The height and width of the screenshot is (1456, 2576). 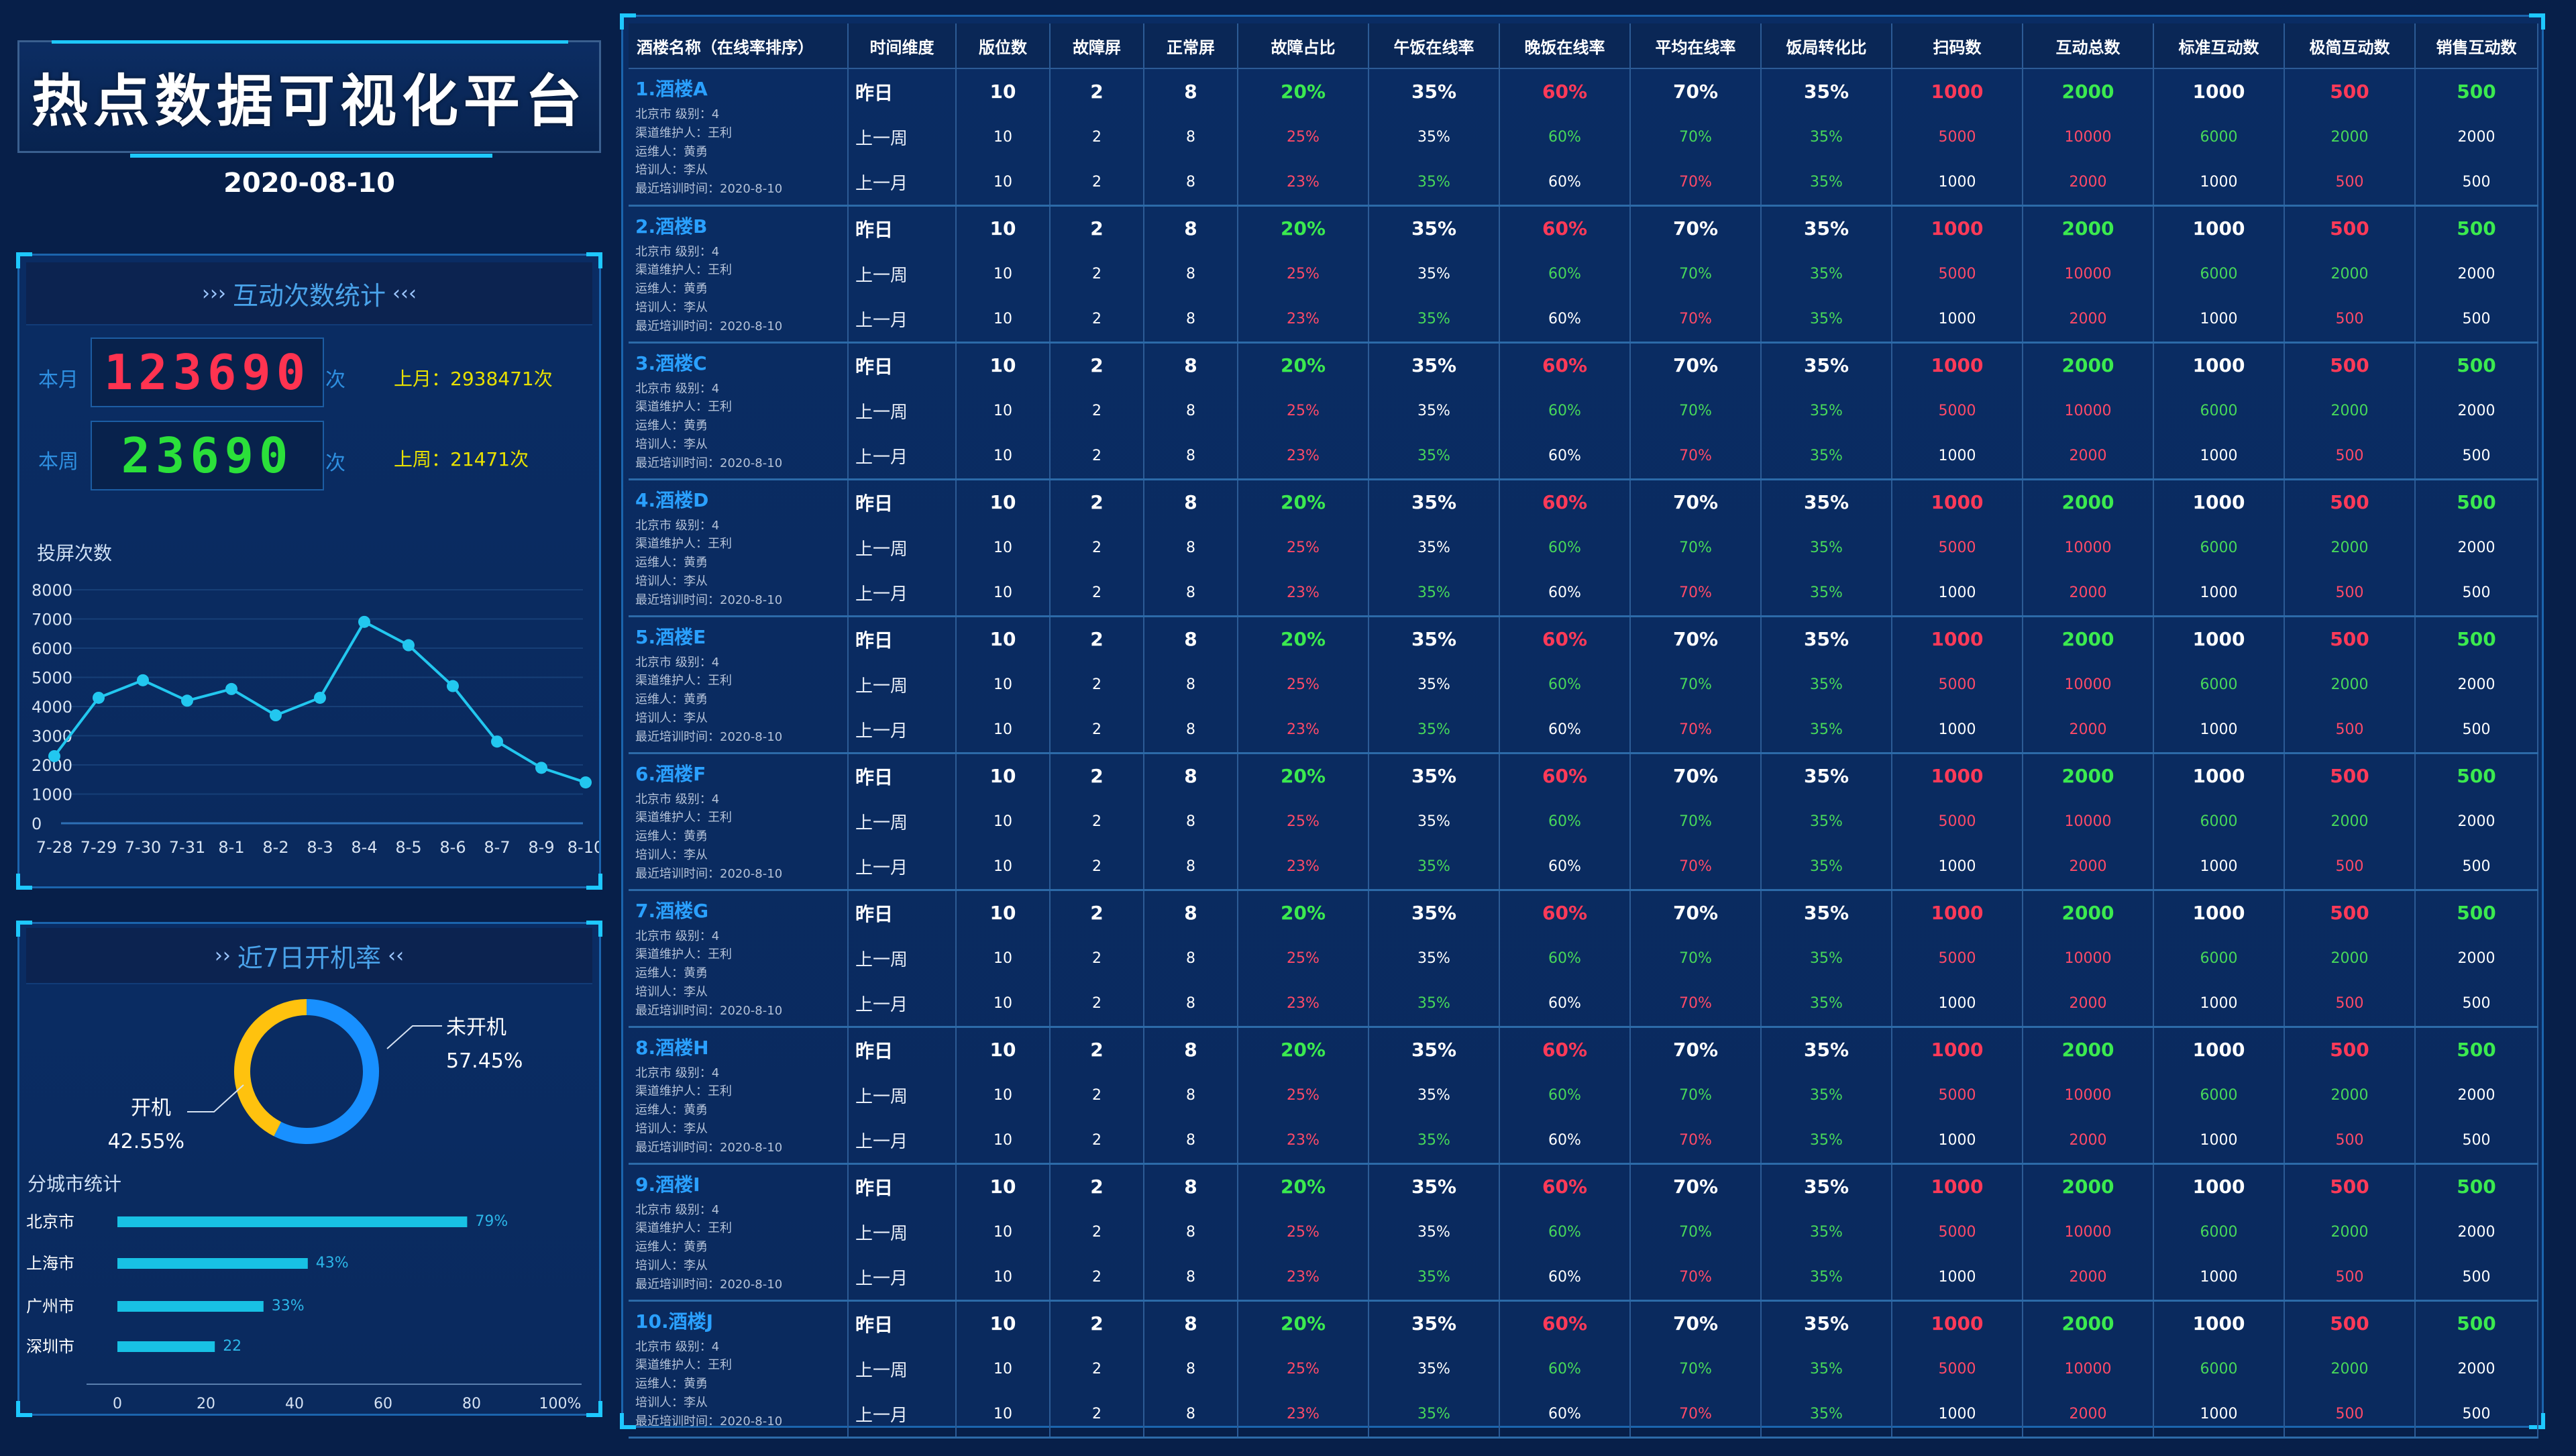 What do you see at coordinates (1303, 46) in the screenshot?
I see `column-header: 故障占比` at bounding box center [1303, 46].